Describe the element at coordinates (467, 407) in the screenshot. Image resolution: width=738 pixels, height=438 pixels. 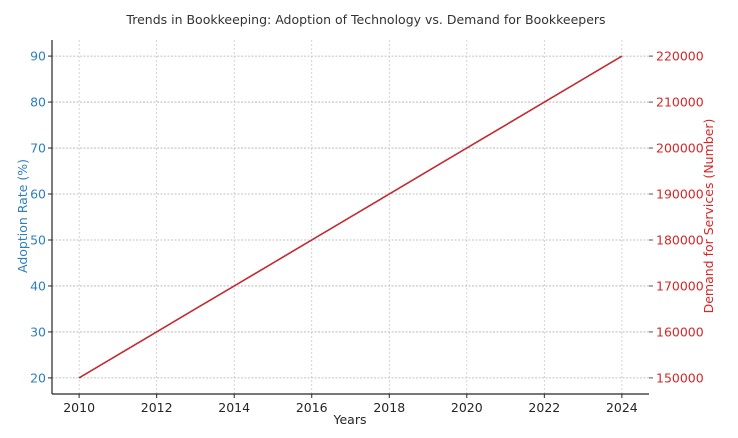
I see `x-tick-label: 2020` at that location.